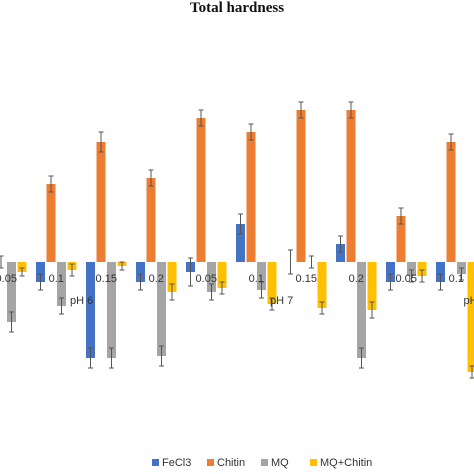 This screenshot has width=474, height=474. I want to click on legend-label: Chitin, so click(231, 463).